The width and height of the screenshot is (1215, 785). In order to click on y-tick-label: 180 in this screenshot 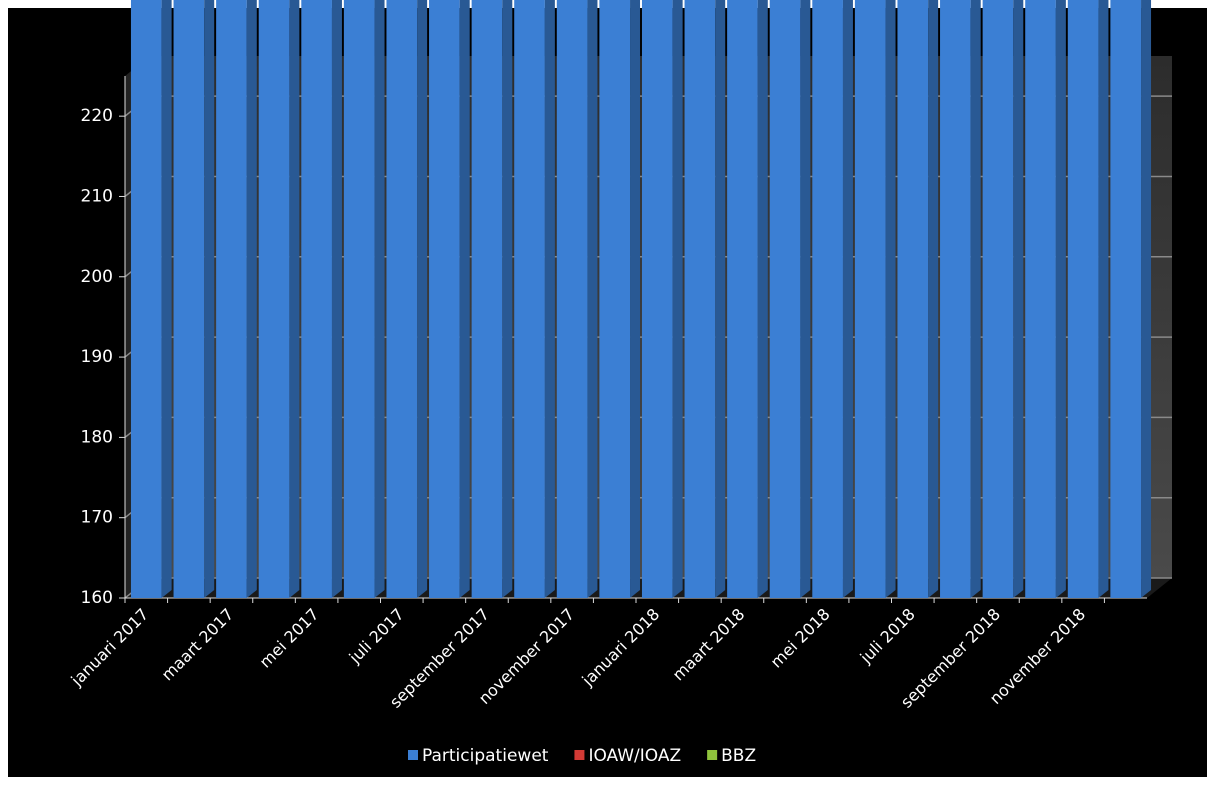, I will do `click(97, 437)`.